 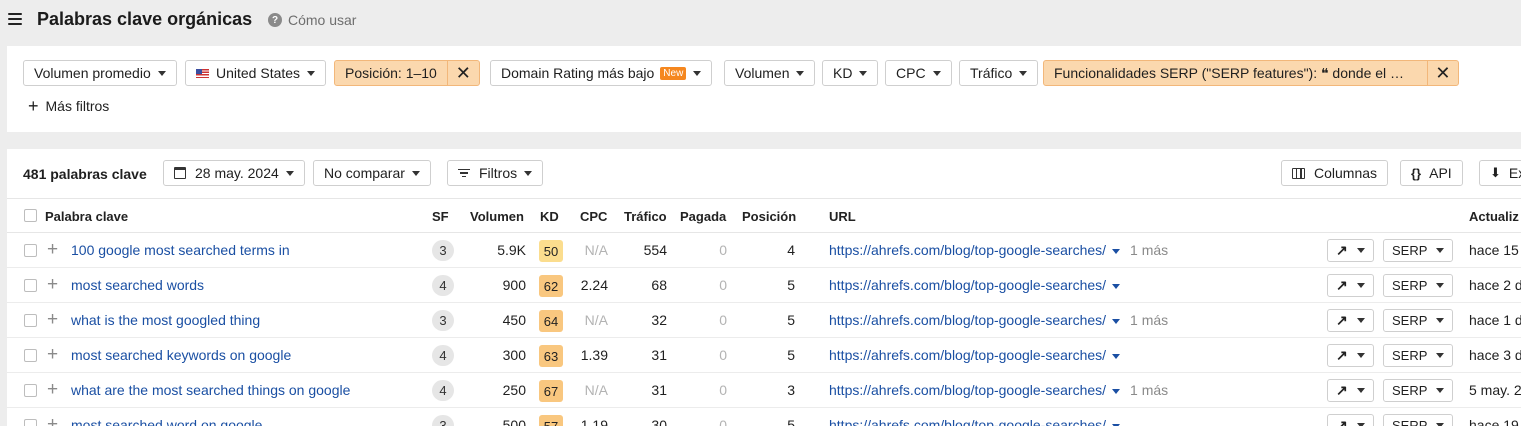 I want to click on select-all-checkbox, so click(x=30, y=215).